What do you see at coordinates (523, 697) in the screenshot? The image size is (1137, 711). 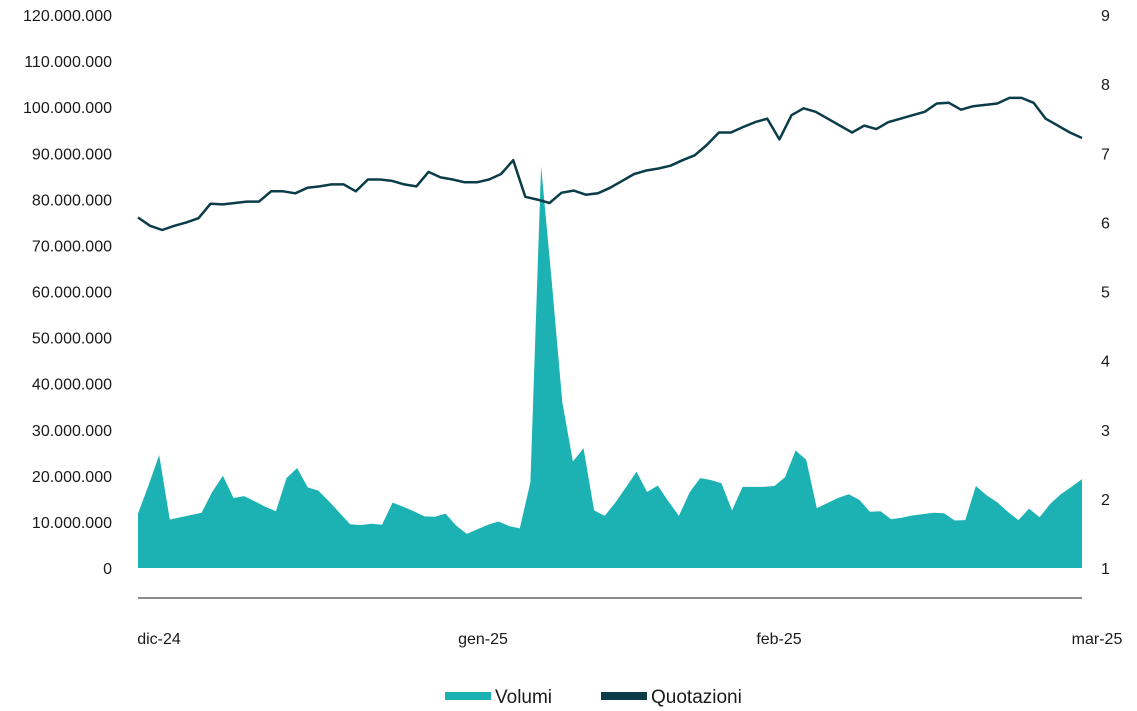 I see `legend-label: Volumi` at bounding box center [523, 697].